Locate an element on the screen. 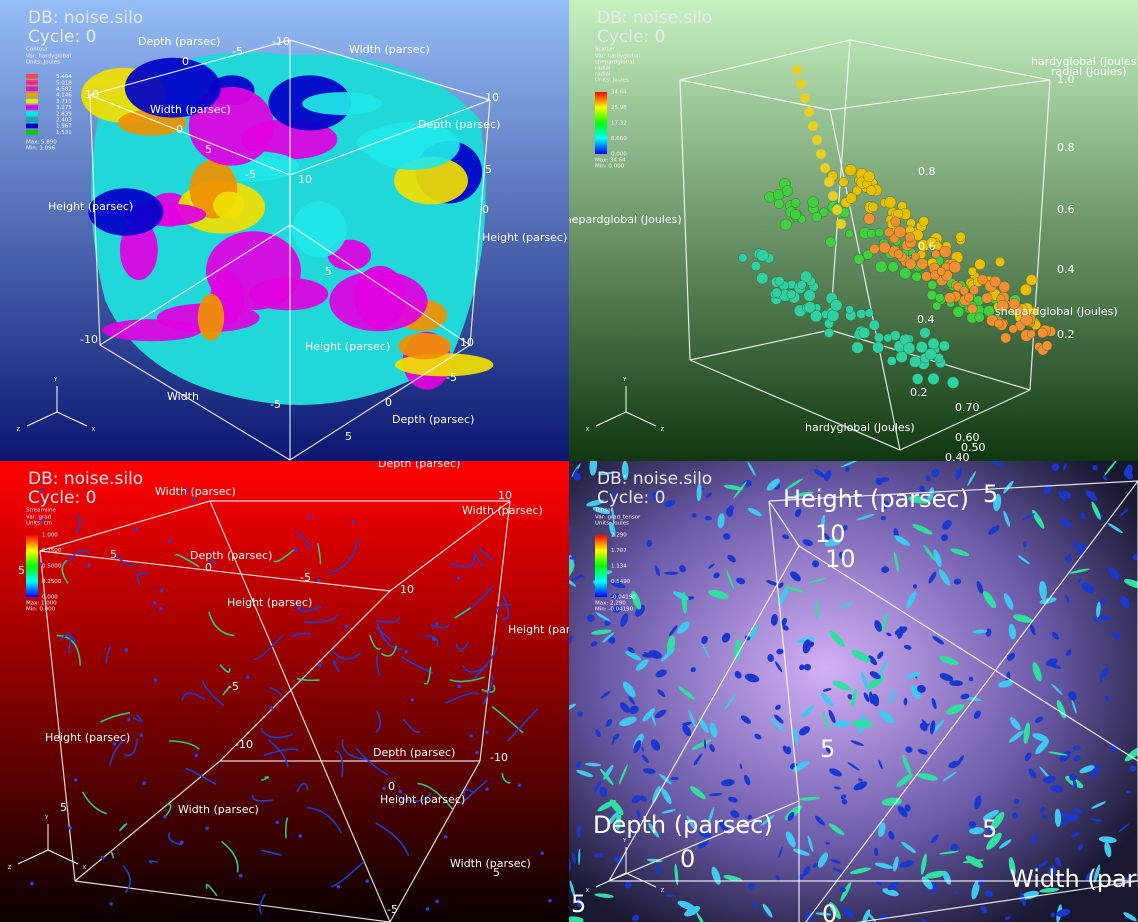 The height and width of the screenshot is (922, 1138). axis-tick-label: 5 is located at coordinates (63, 807).